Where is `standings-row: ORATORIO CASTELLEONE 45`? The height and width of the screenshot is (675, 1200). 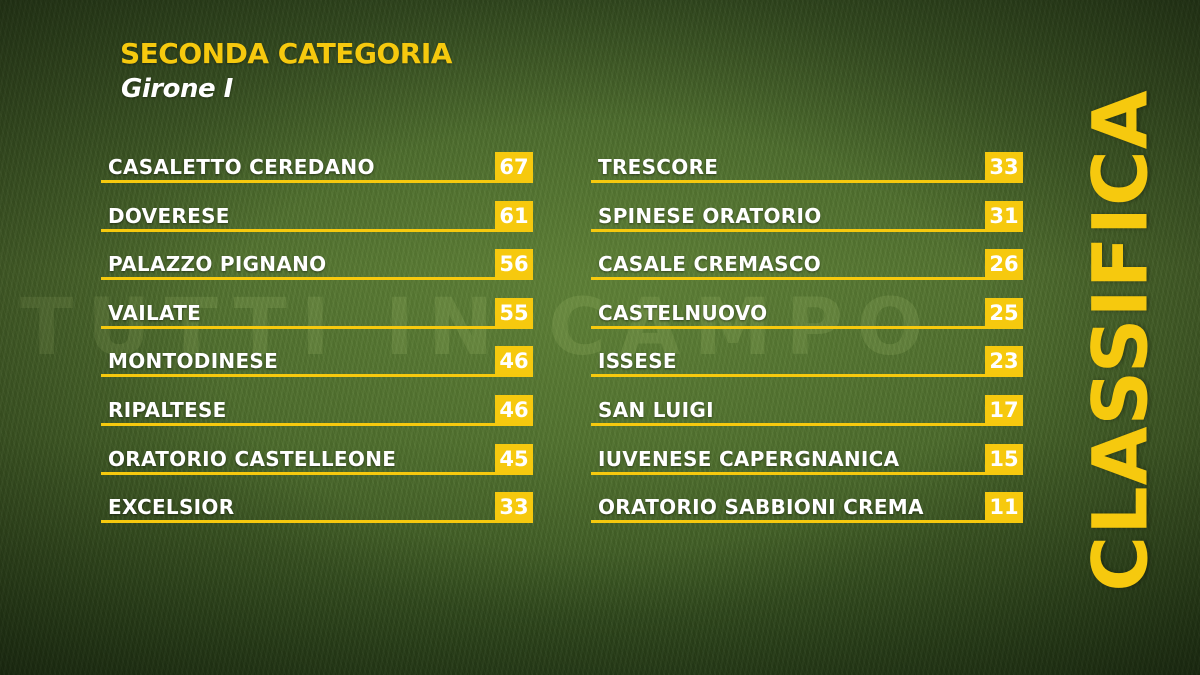 standings-row: ORATORIO CASTELLEONE 45 is located at coordinates (317, 459).